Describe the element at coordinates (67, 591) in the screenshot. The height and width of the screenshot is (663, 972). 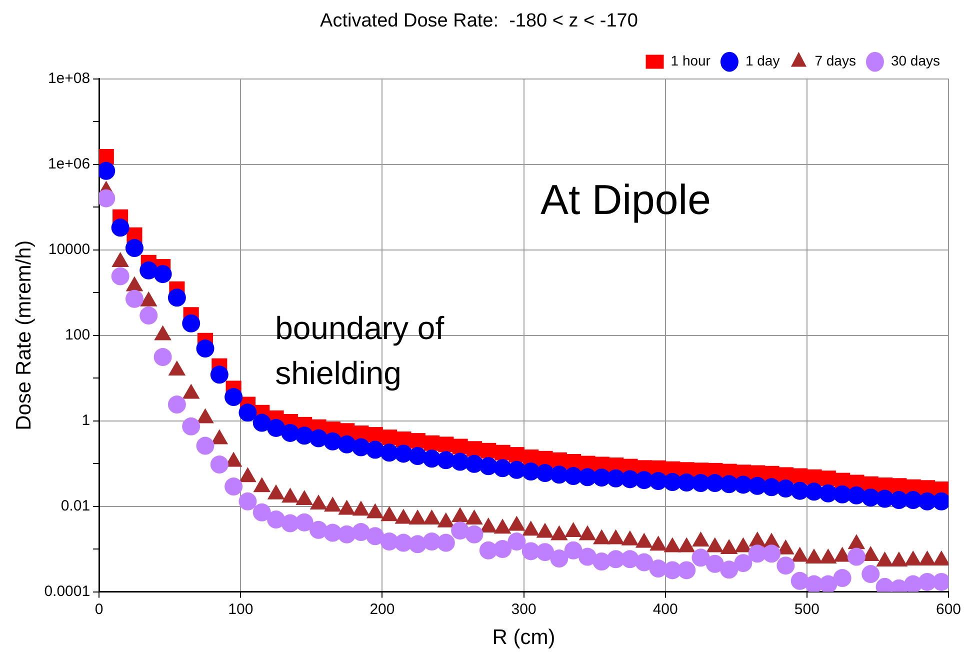
I see `y-tick-label: 0.0001` at that location.